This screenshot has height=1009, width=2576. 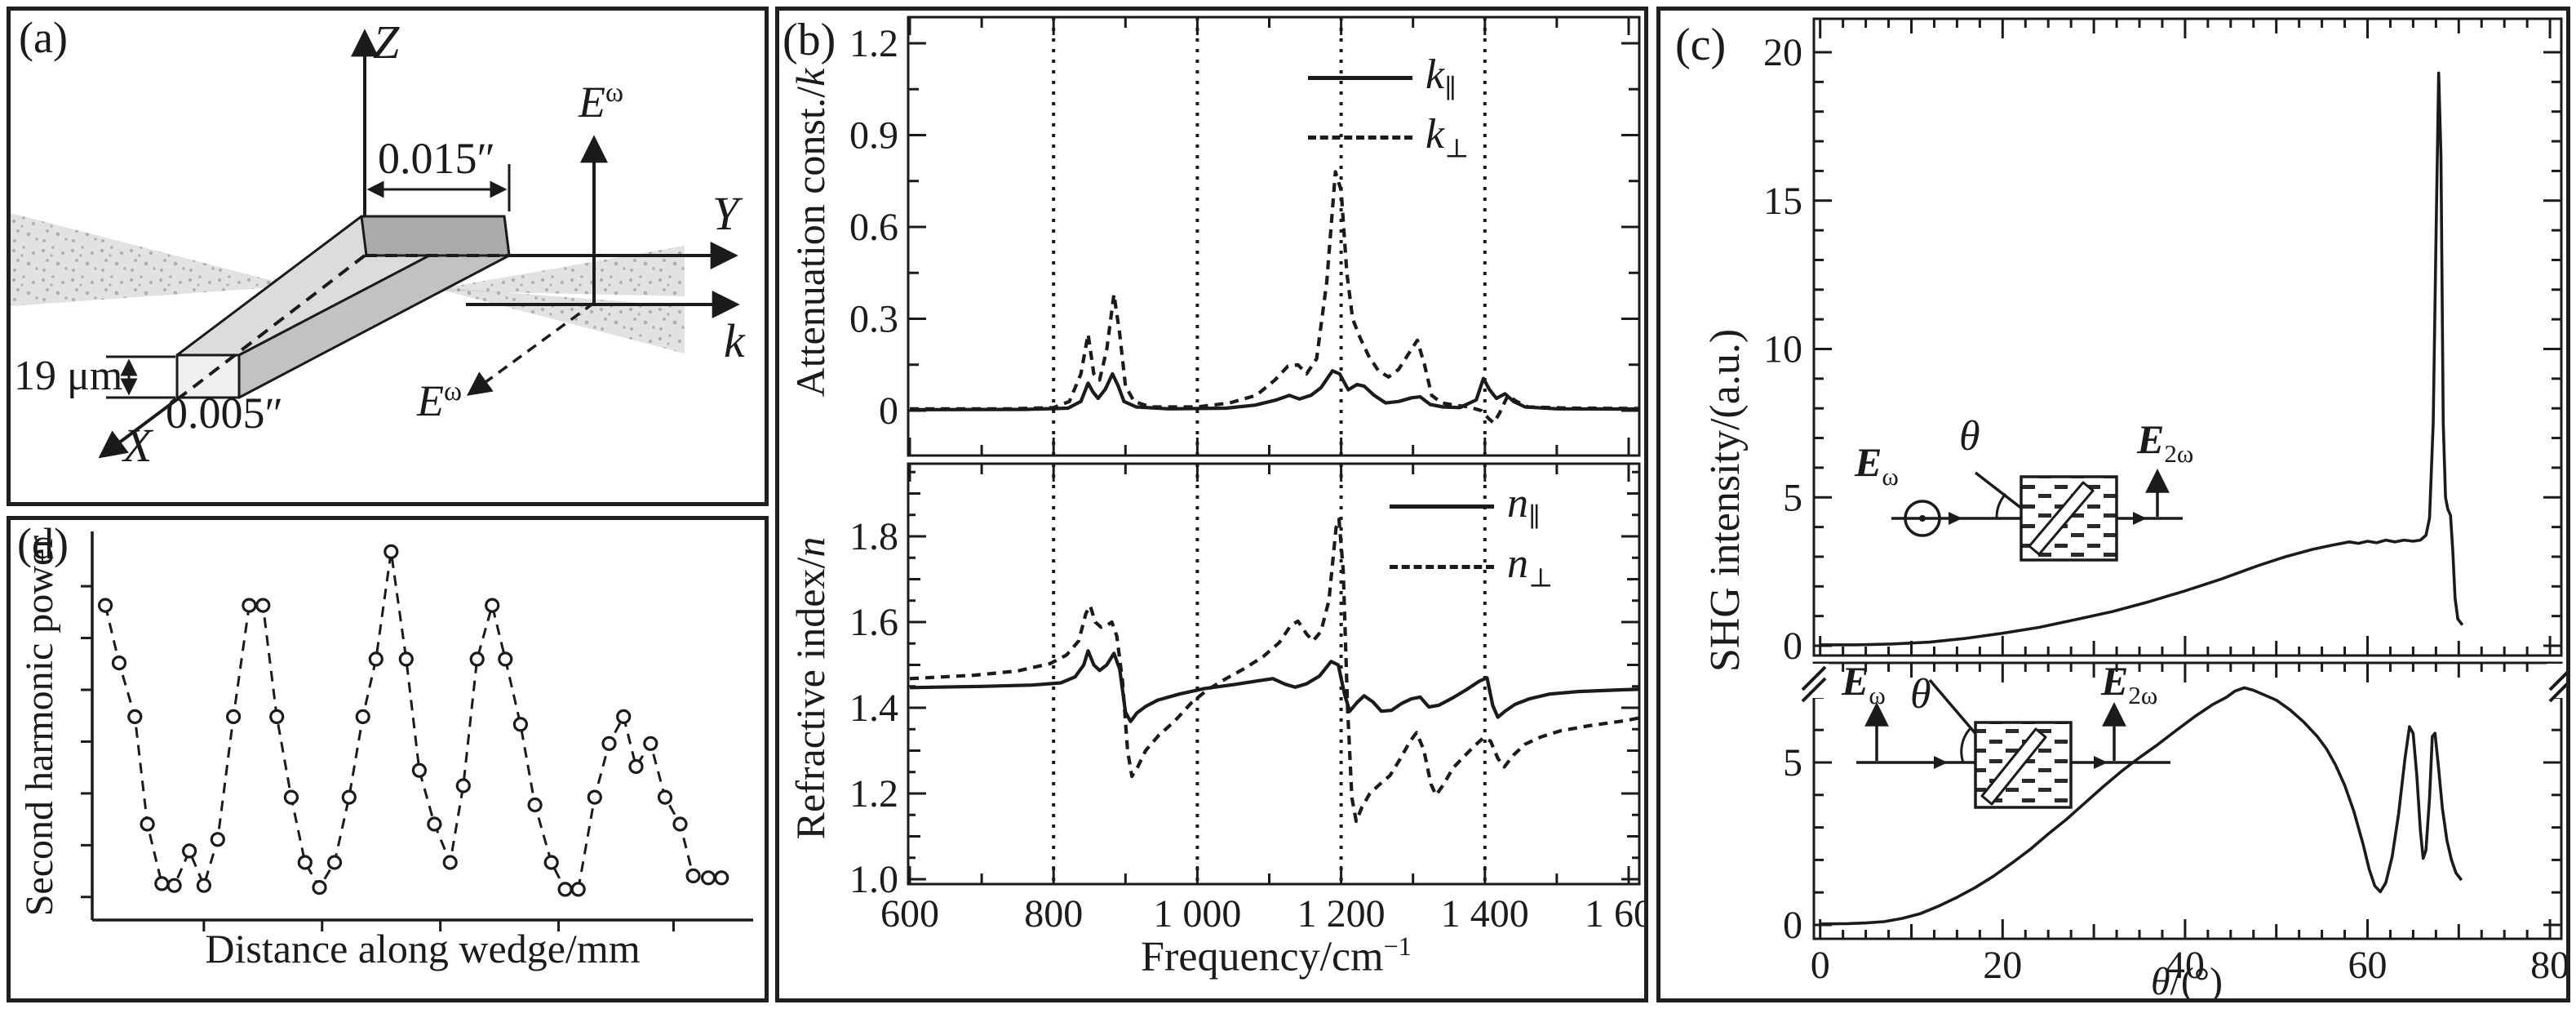 I want to click on inset-top-e-in-label: Eω, so click(x=1877, y=465).